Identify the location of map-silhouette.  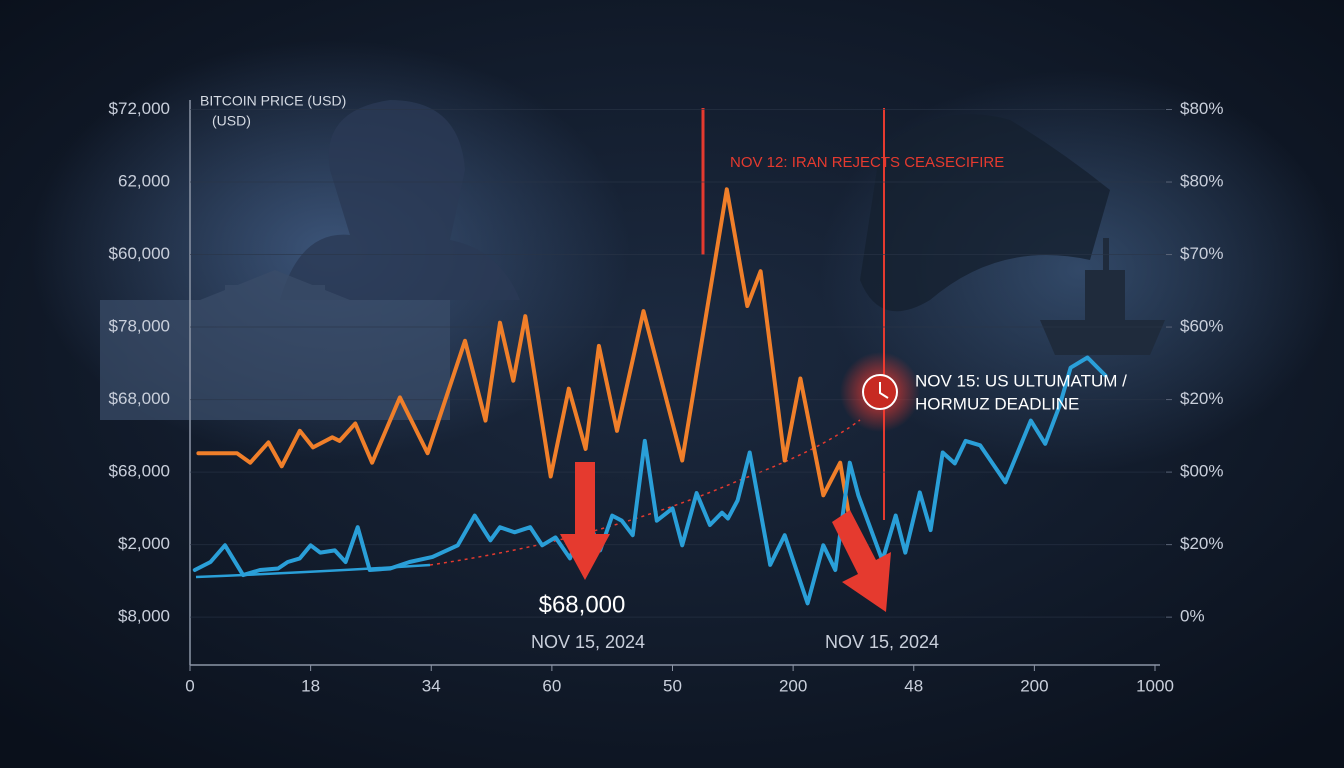
(985, 213).